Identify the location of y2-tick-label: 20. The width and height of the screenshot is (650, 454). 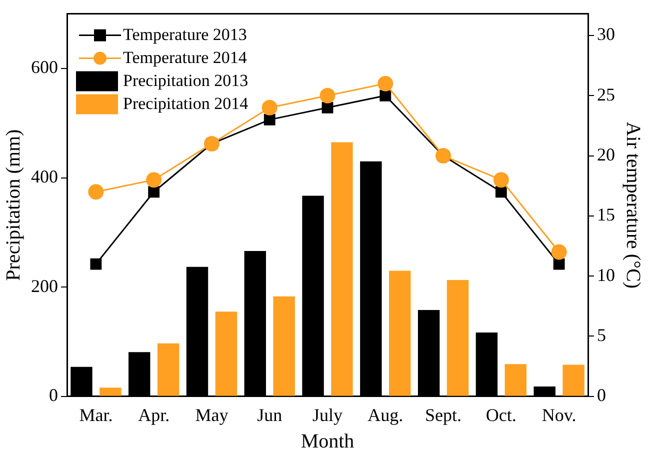
(606, 154).